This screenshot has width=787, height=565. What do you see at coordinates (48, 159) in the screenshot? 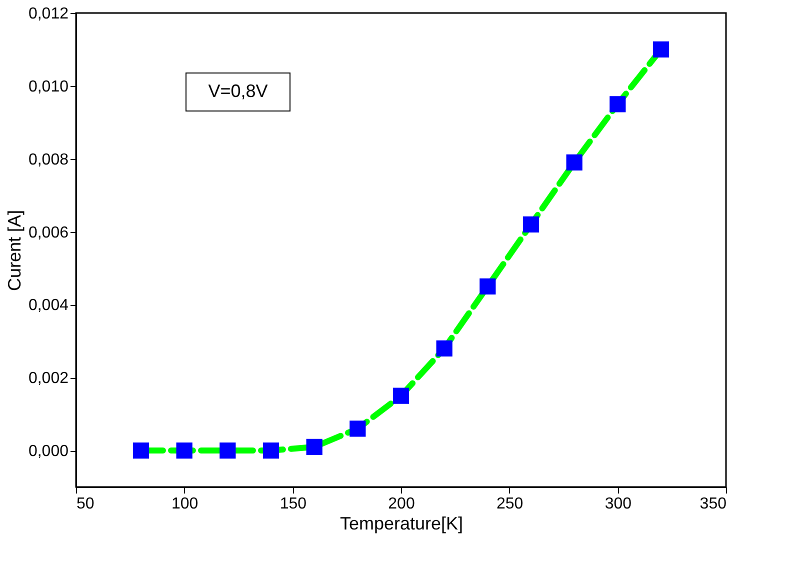
I see `y-tick-label: 0,008` at bounding box center [48, 159].